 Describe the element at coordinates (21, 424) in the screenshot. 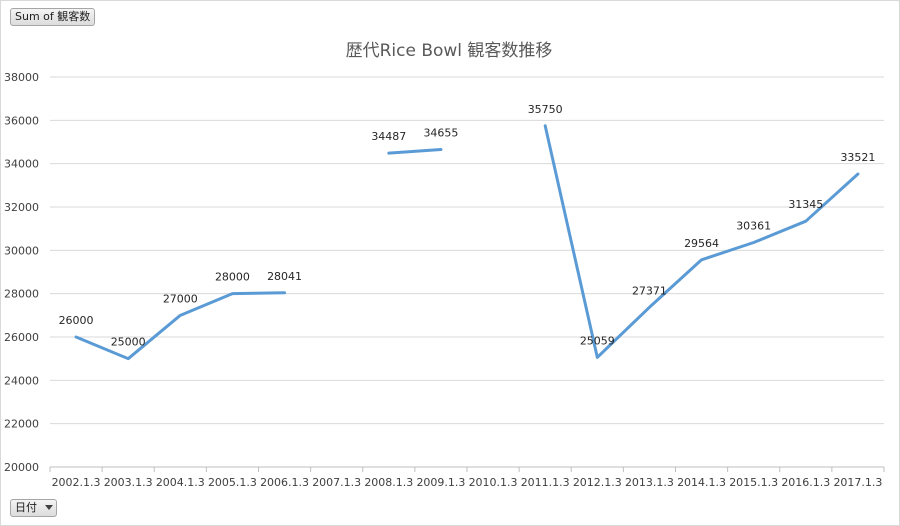

I see `y-tick-label: 22000` at that location.